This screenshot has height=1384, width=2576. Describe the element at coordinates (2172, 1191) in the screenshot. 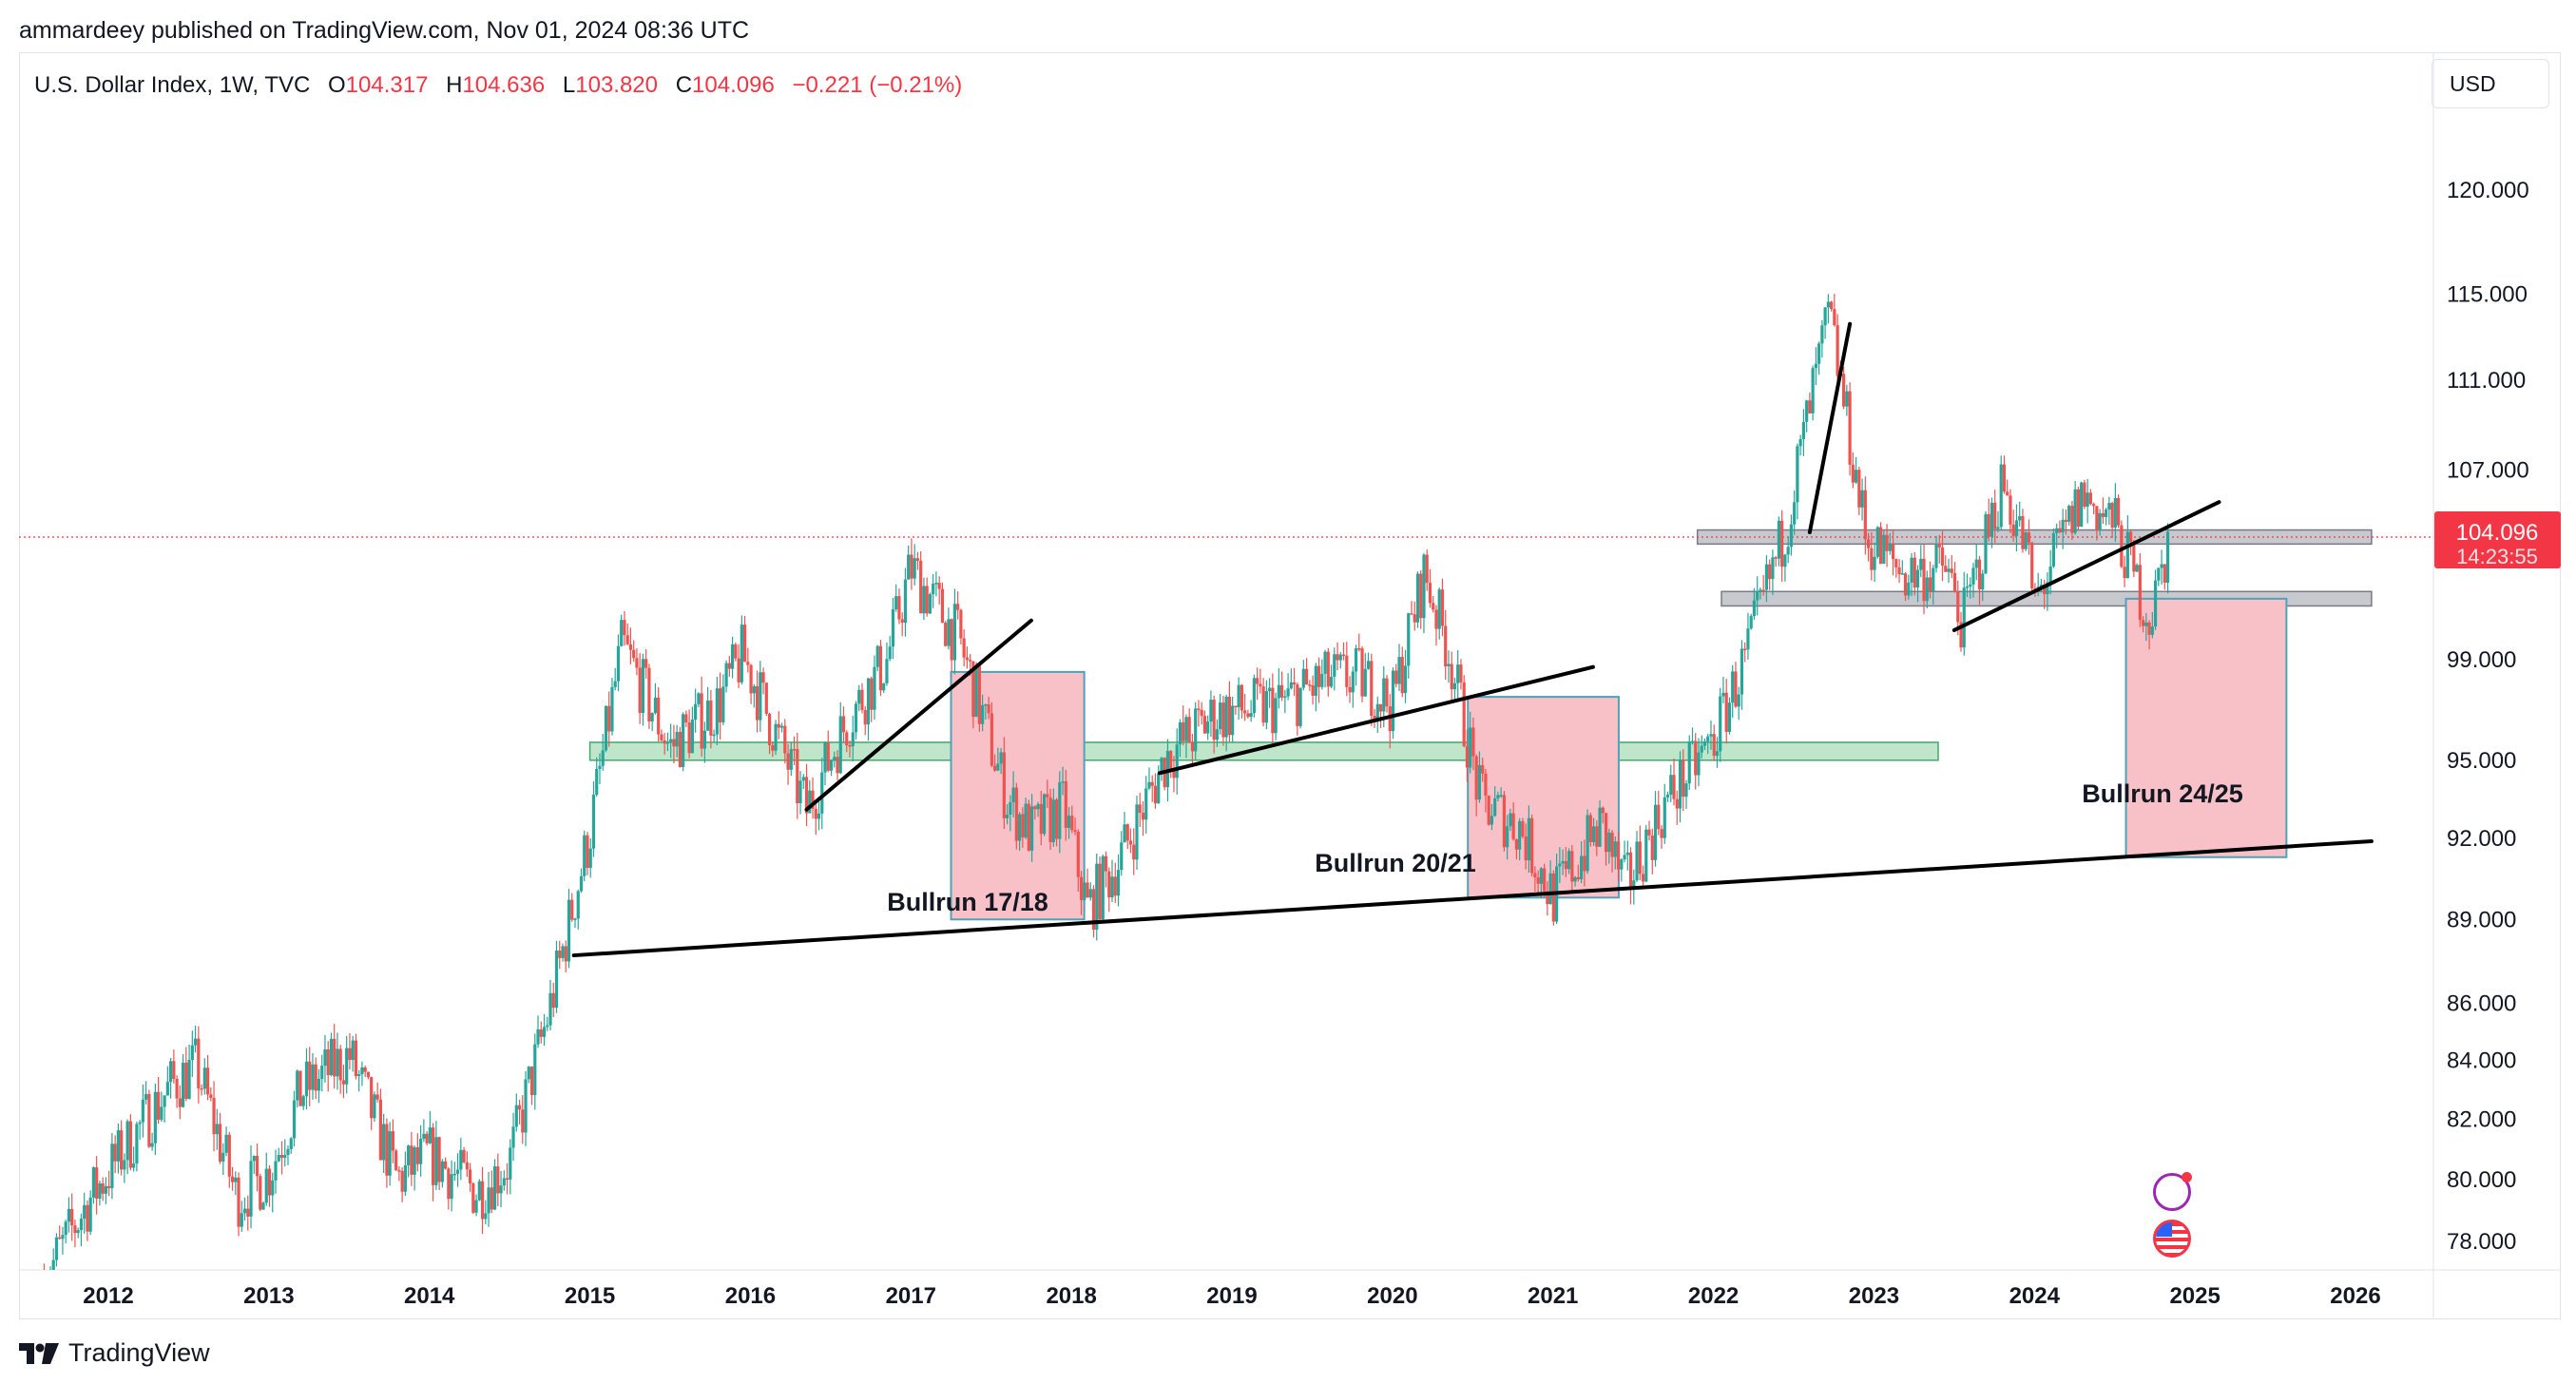

I see `flash-icon` at that location.